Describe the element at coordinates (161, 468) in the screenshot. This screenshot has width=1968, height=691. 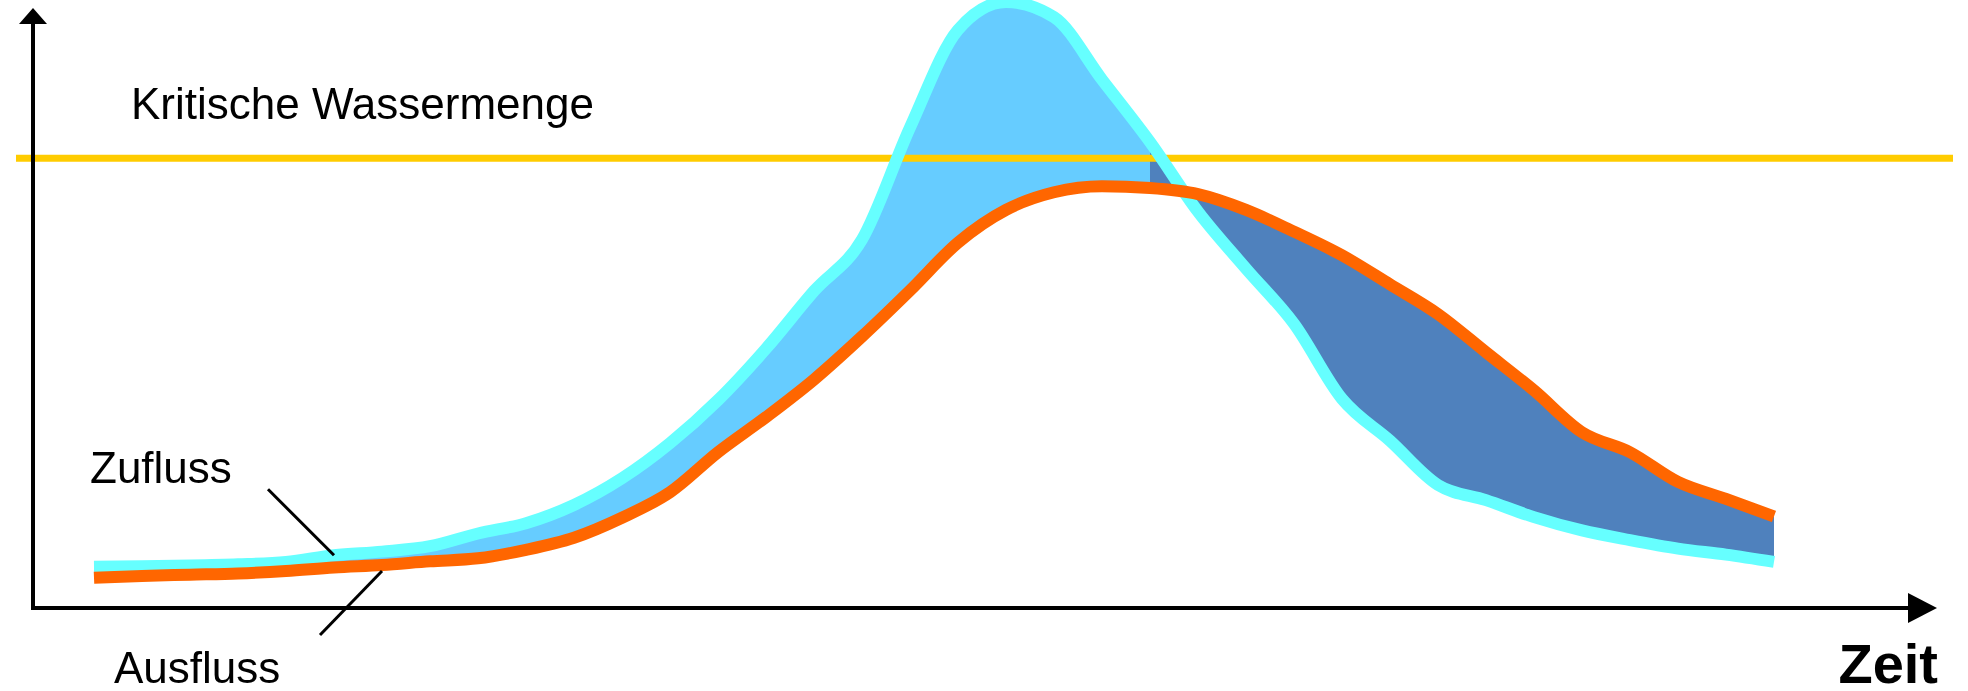
I see `series-label: Zufluss` at that location.